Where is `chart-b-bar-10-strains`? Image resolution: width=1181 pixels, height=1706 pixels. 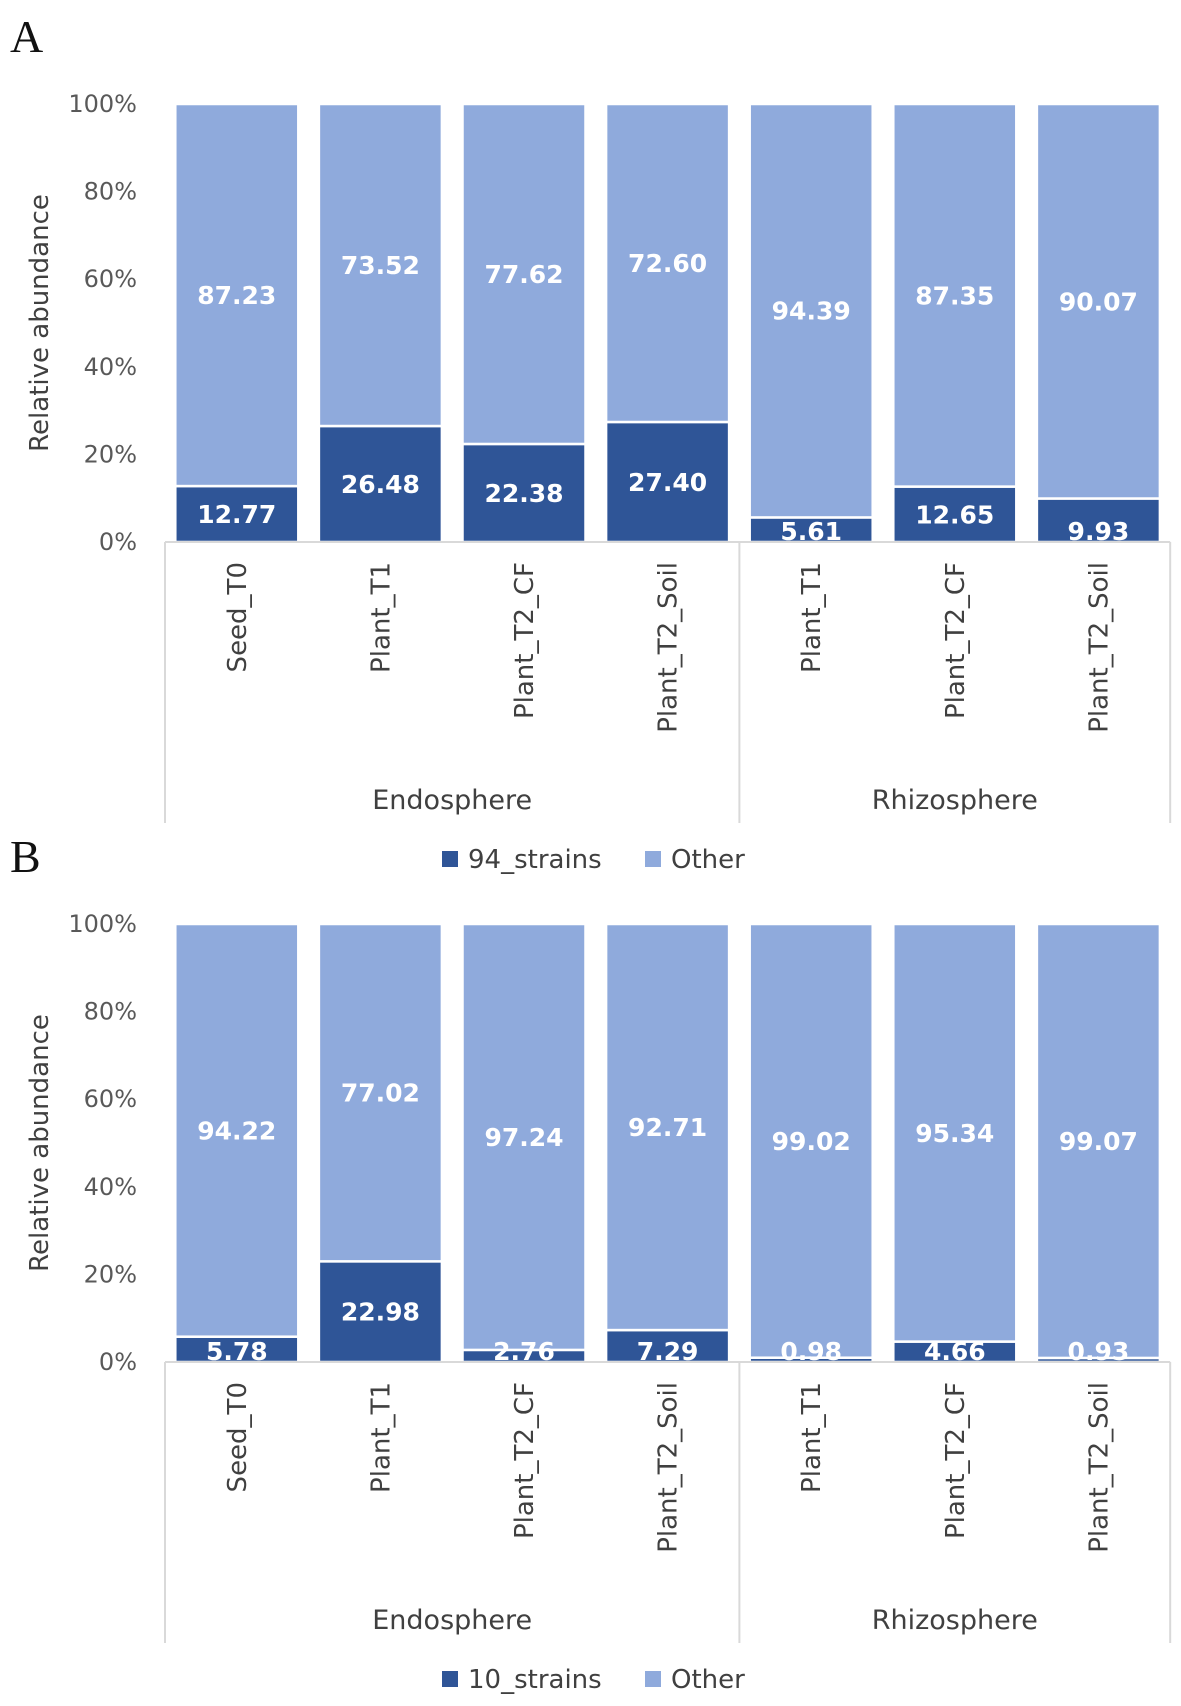
chart-b-bar-10-strains is located at coordinates (380, 1312).